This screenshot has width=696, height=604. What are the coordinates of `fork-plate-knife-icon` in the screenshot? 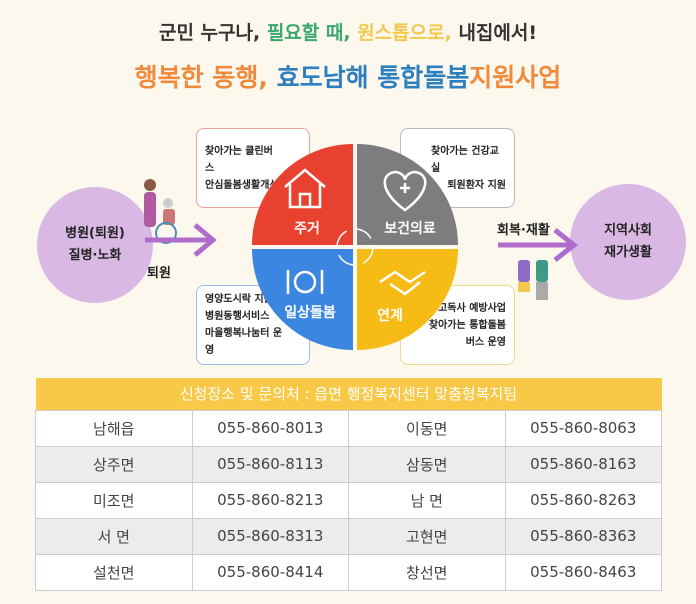 It's located at (305, 282).